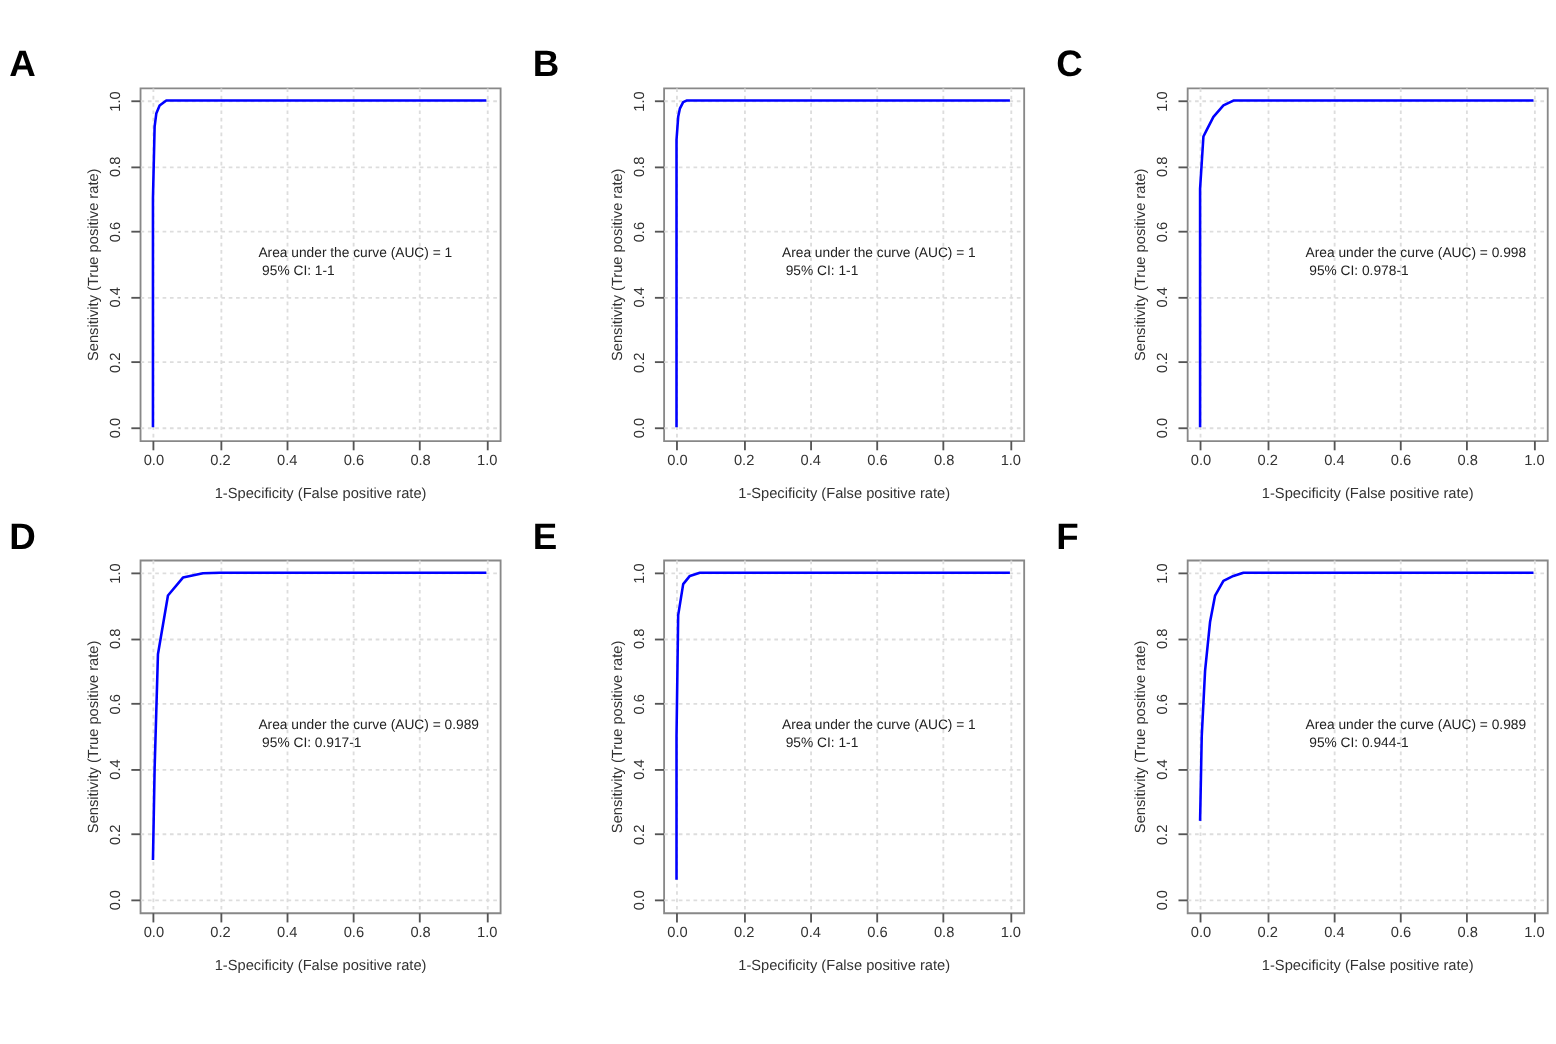 The image size is (1556, 1044). What do you see at coordinates (1069, 63) in the screenshot?
I see `chart-title: C` at bounding box center [1069, 63].